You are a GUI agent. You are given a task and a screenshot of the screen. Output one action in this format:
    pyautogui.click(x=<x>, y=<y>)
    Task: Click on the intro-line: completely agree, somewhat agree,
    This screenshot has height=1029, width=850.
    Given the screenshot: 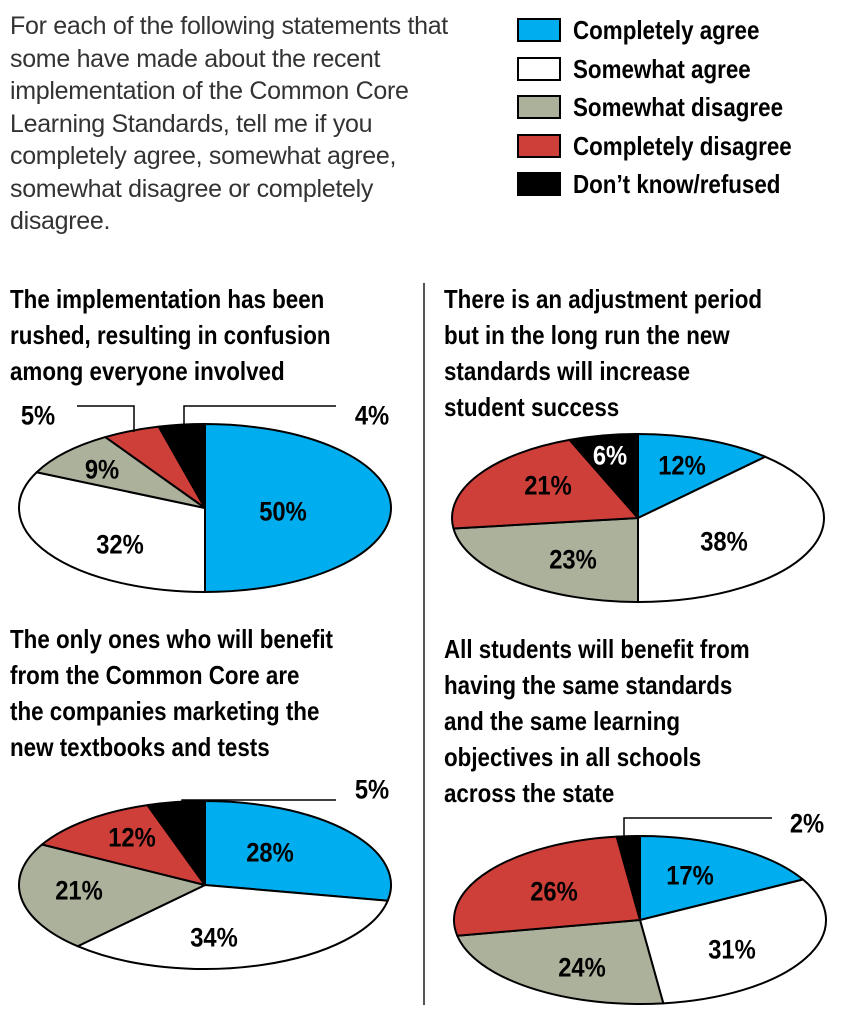 What is the action you would take?
    pyautogui.click(x=203, y=156)
    